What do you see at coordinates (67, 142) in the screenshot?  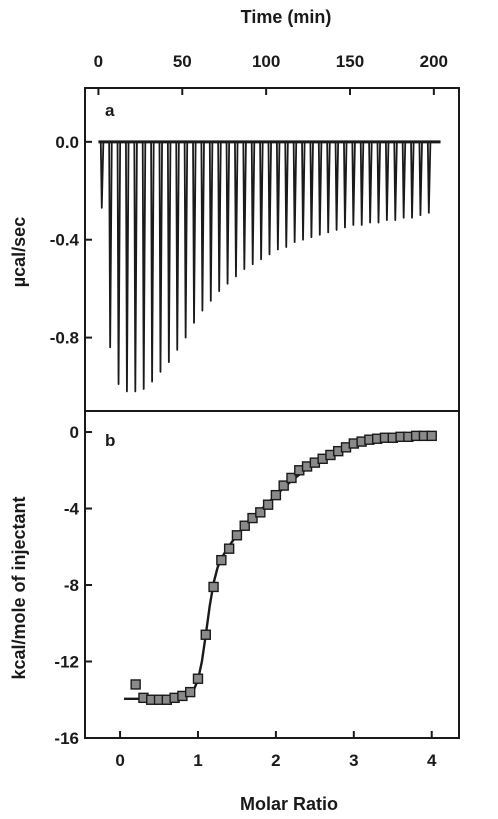 I see `panel-a-y-tick-label: 0.0` at bounding box center [67, 142].